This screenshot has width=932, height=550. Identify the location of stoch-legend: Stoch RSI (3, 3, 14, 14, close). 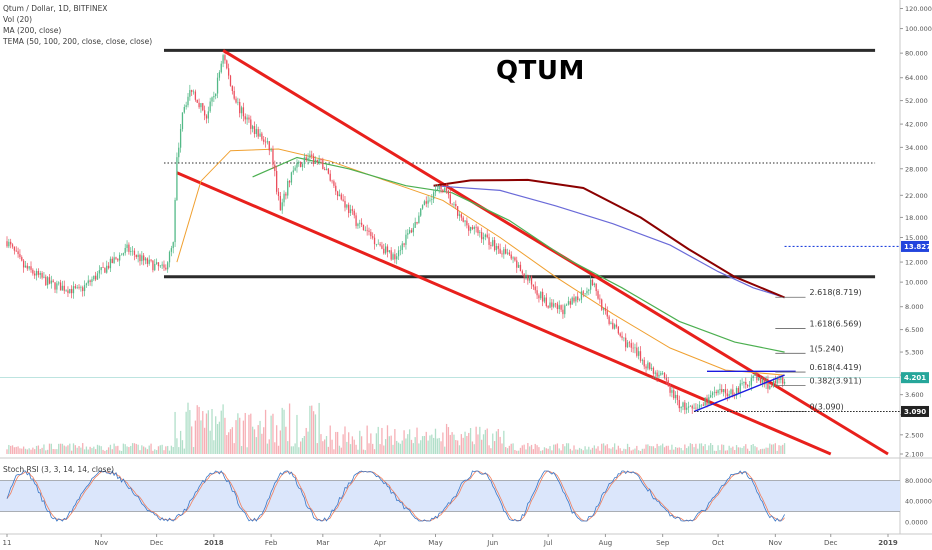
(58, 469).